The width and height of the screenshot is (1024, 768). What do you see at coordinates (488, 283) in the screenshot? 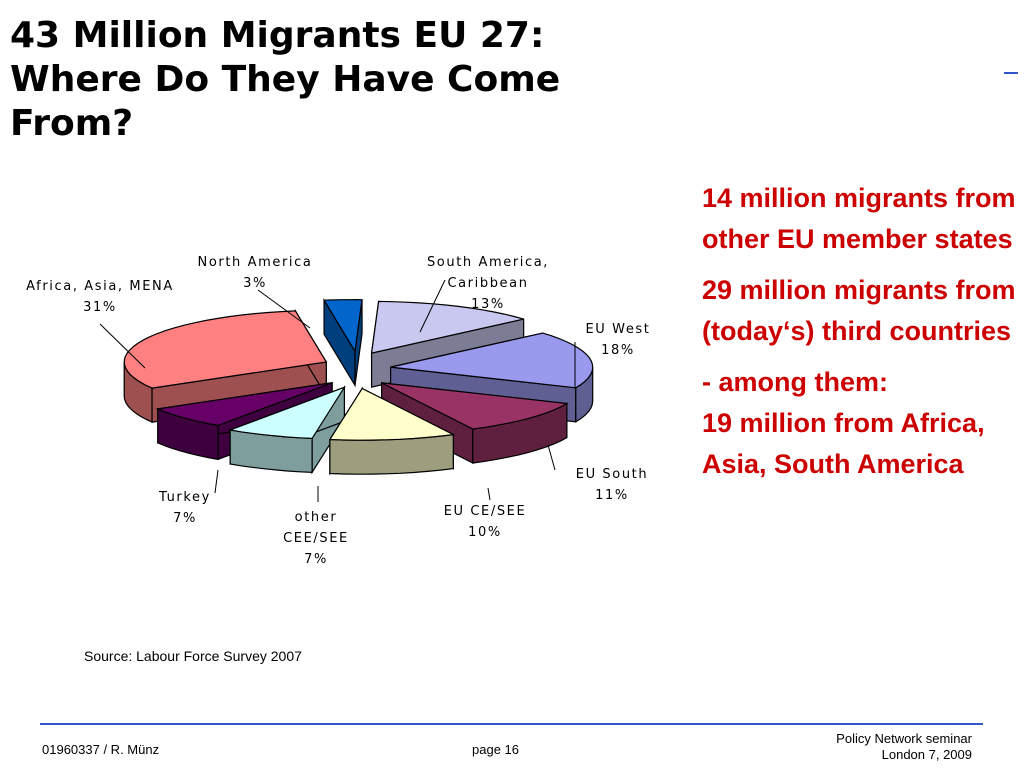
I see `slice-label-south-america-caribbean: South America, Caribbean 13%` at bounding box center [488, 283].